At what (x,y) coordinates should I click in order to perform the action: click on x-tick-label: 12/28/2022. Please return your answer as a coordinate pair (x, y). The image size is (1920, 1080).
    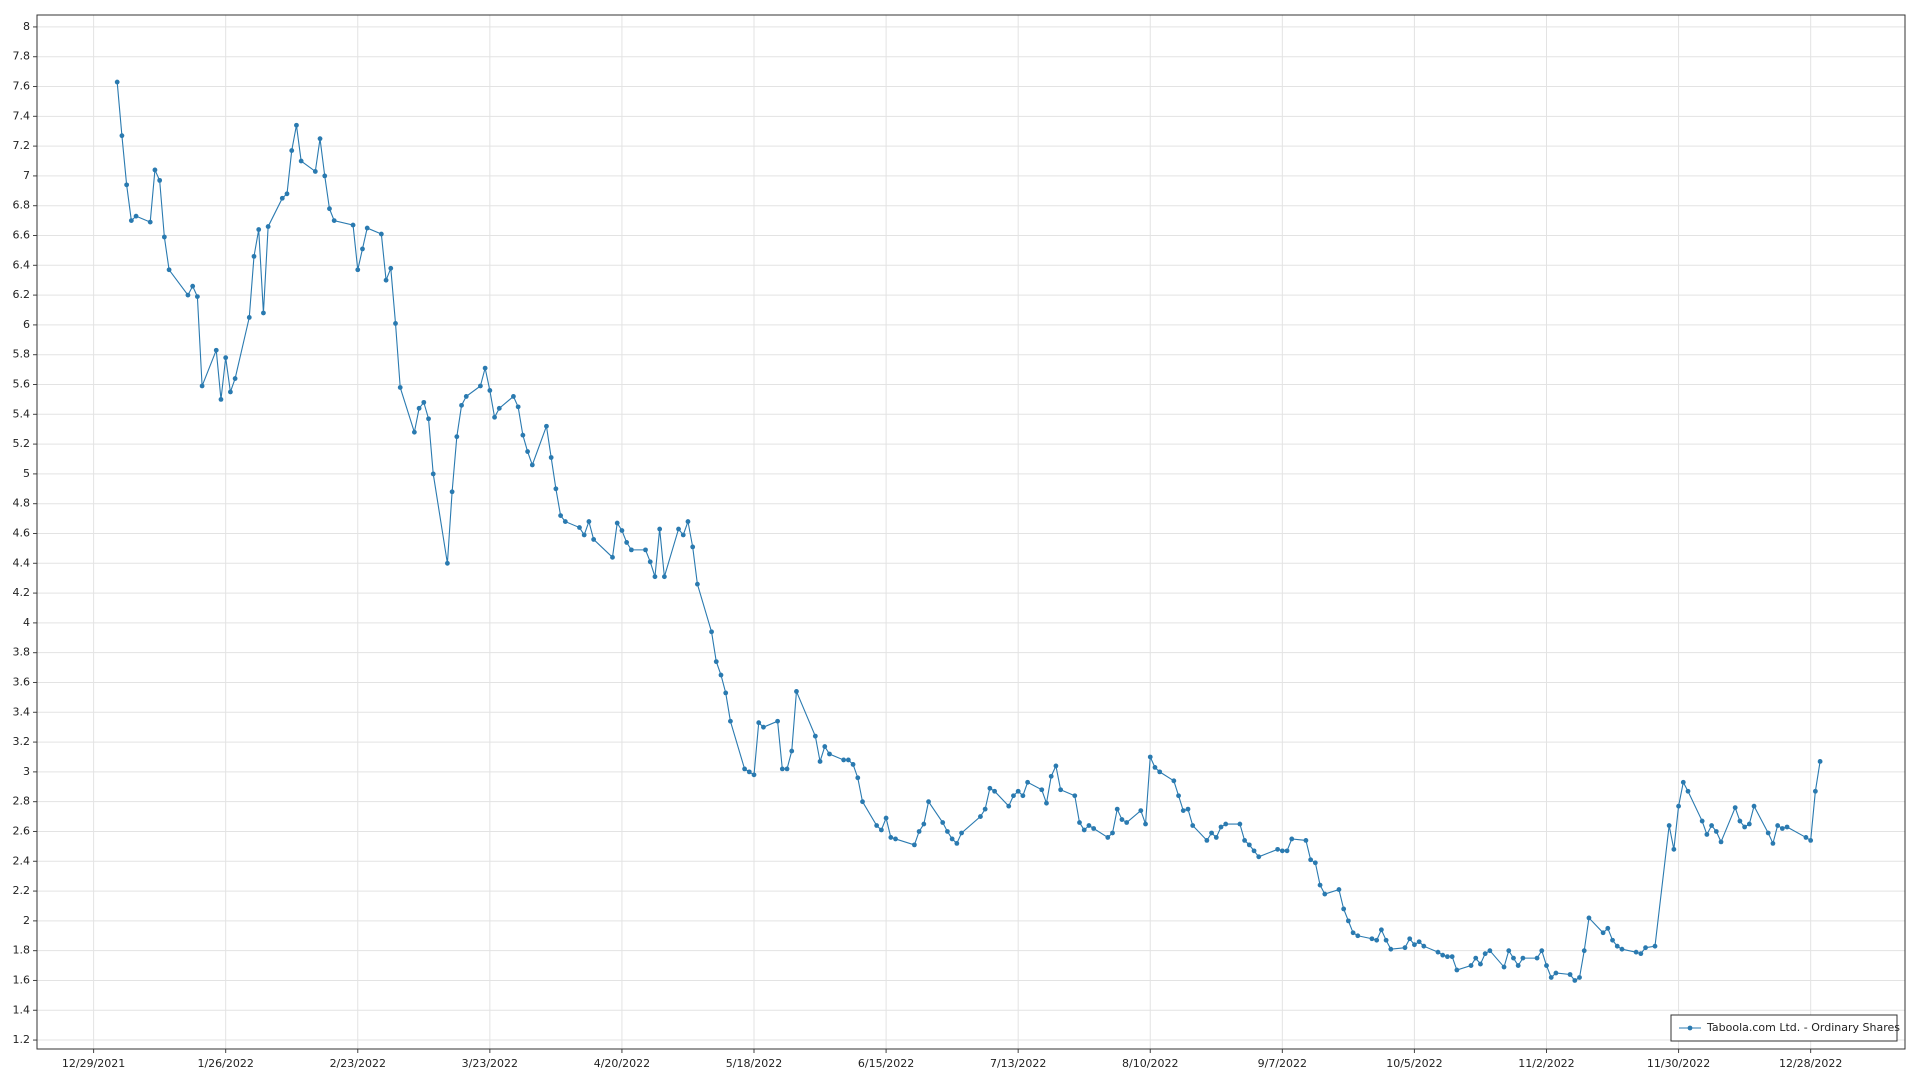
    Looking at the image, I should click on (1810, 1063).